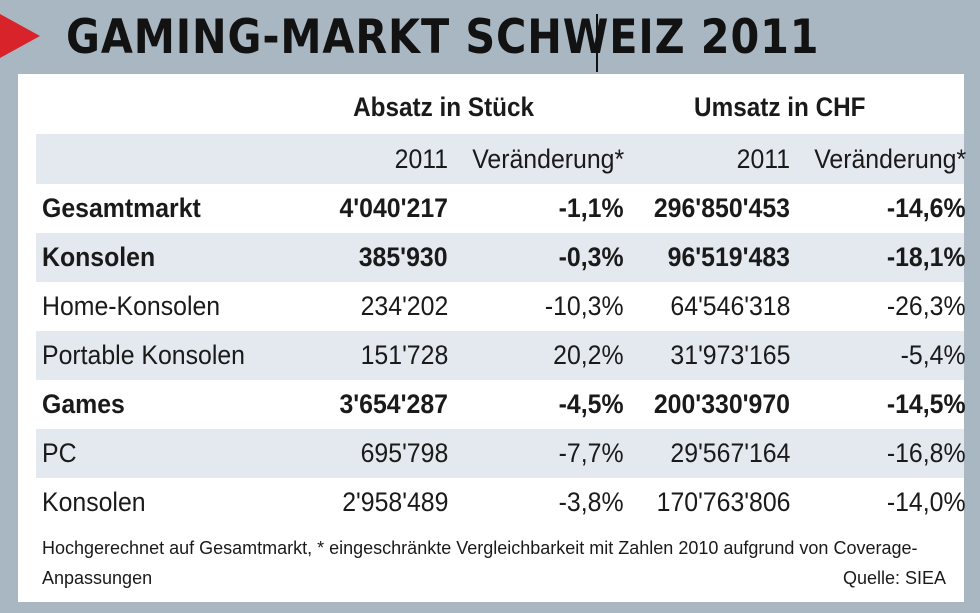 Image resolution: width=980 pixels, height=613 pixels. Describe the element at coordinates (721, 404) in the screenshot. I see `table-cell: 200'330'970` at that location.